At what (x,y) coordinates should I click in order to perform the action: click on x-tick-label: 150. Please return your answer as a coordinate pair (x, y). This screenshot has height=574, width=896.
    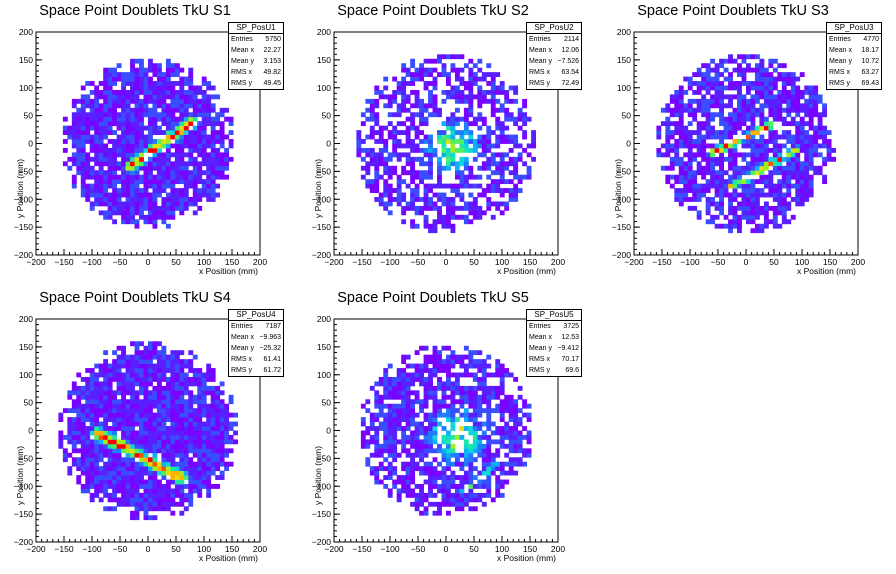
    Looking at the image, I should click on (530, 262).